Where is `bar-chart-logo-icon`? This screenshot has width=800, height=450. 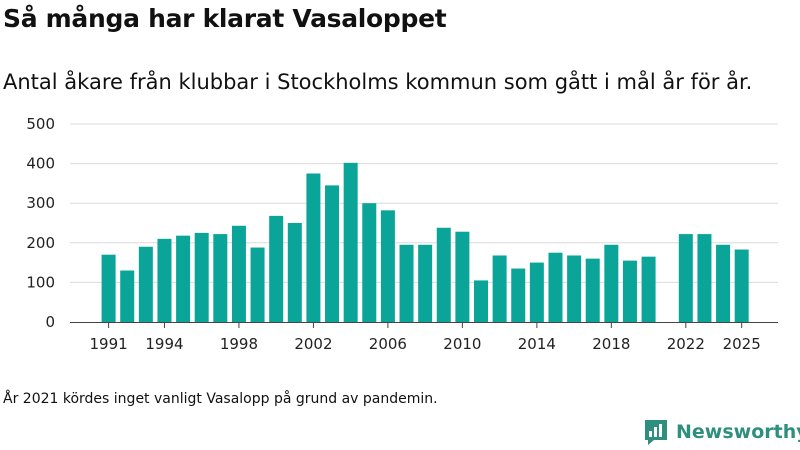
bar-chart-logo-icon is located at coordinates (656, 432).